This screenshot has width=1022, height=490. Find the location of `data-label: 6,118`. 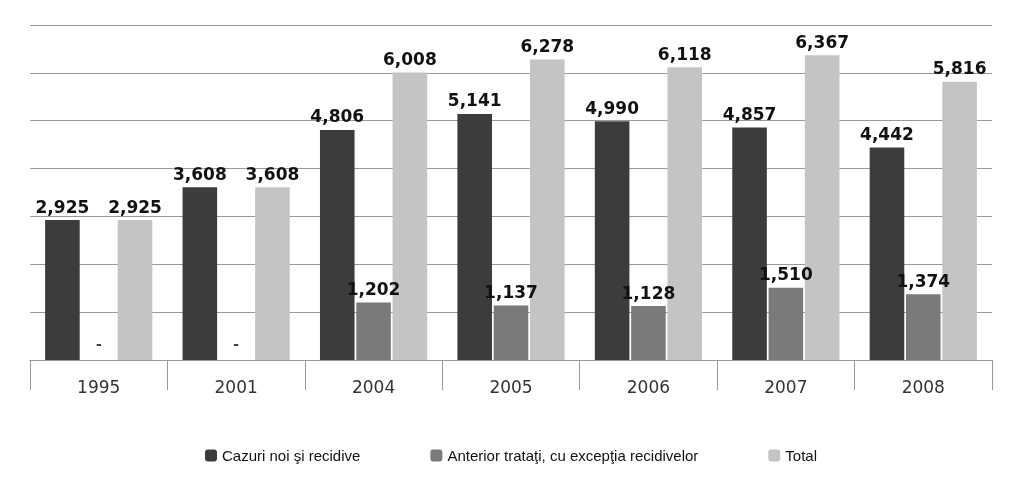

data-label: 6,118 is located at coordinates (684, 53).